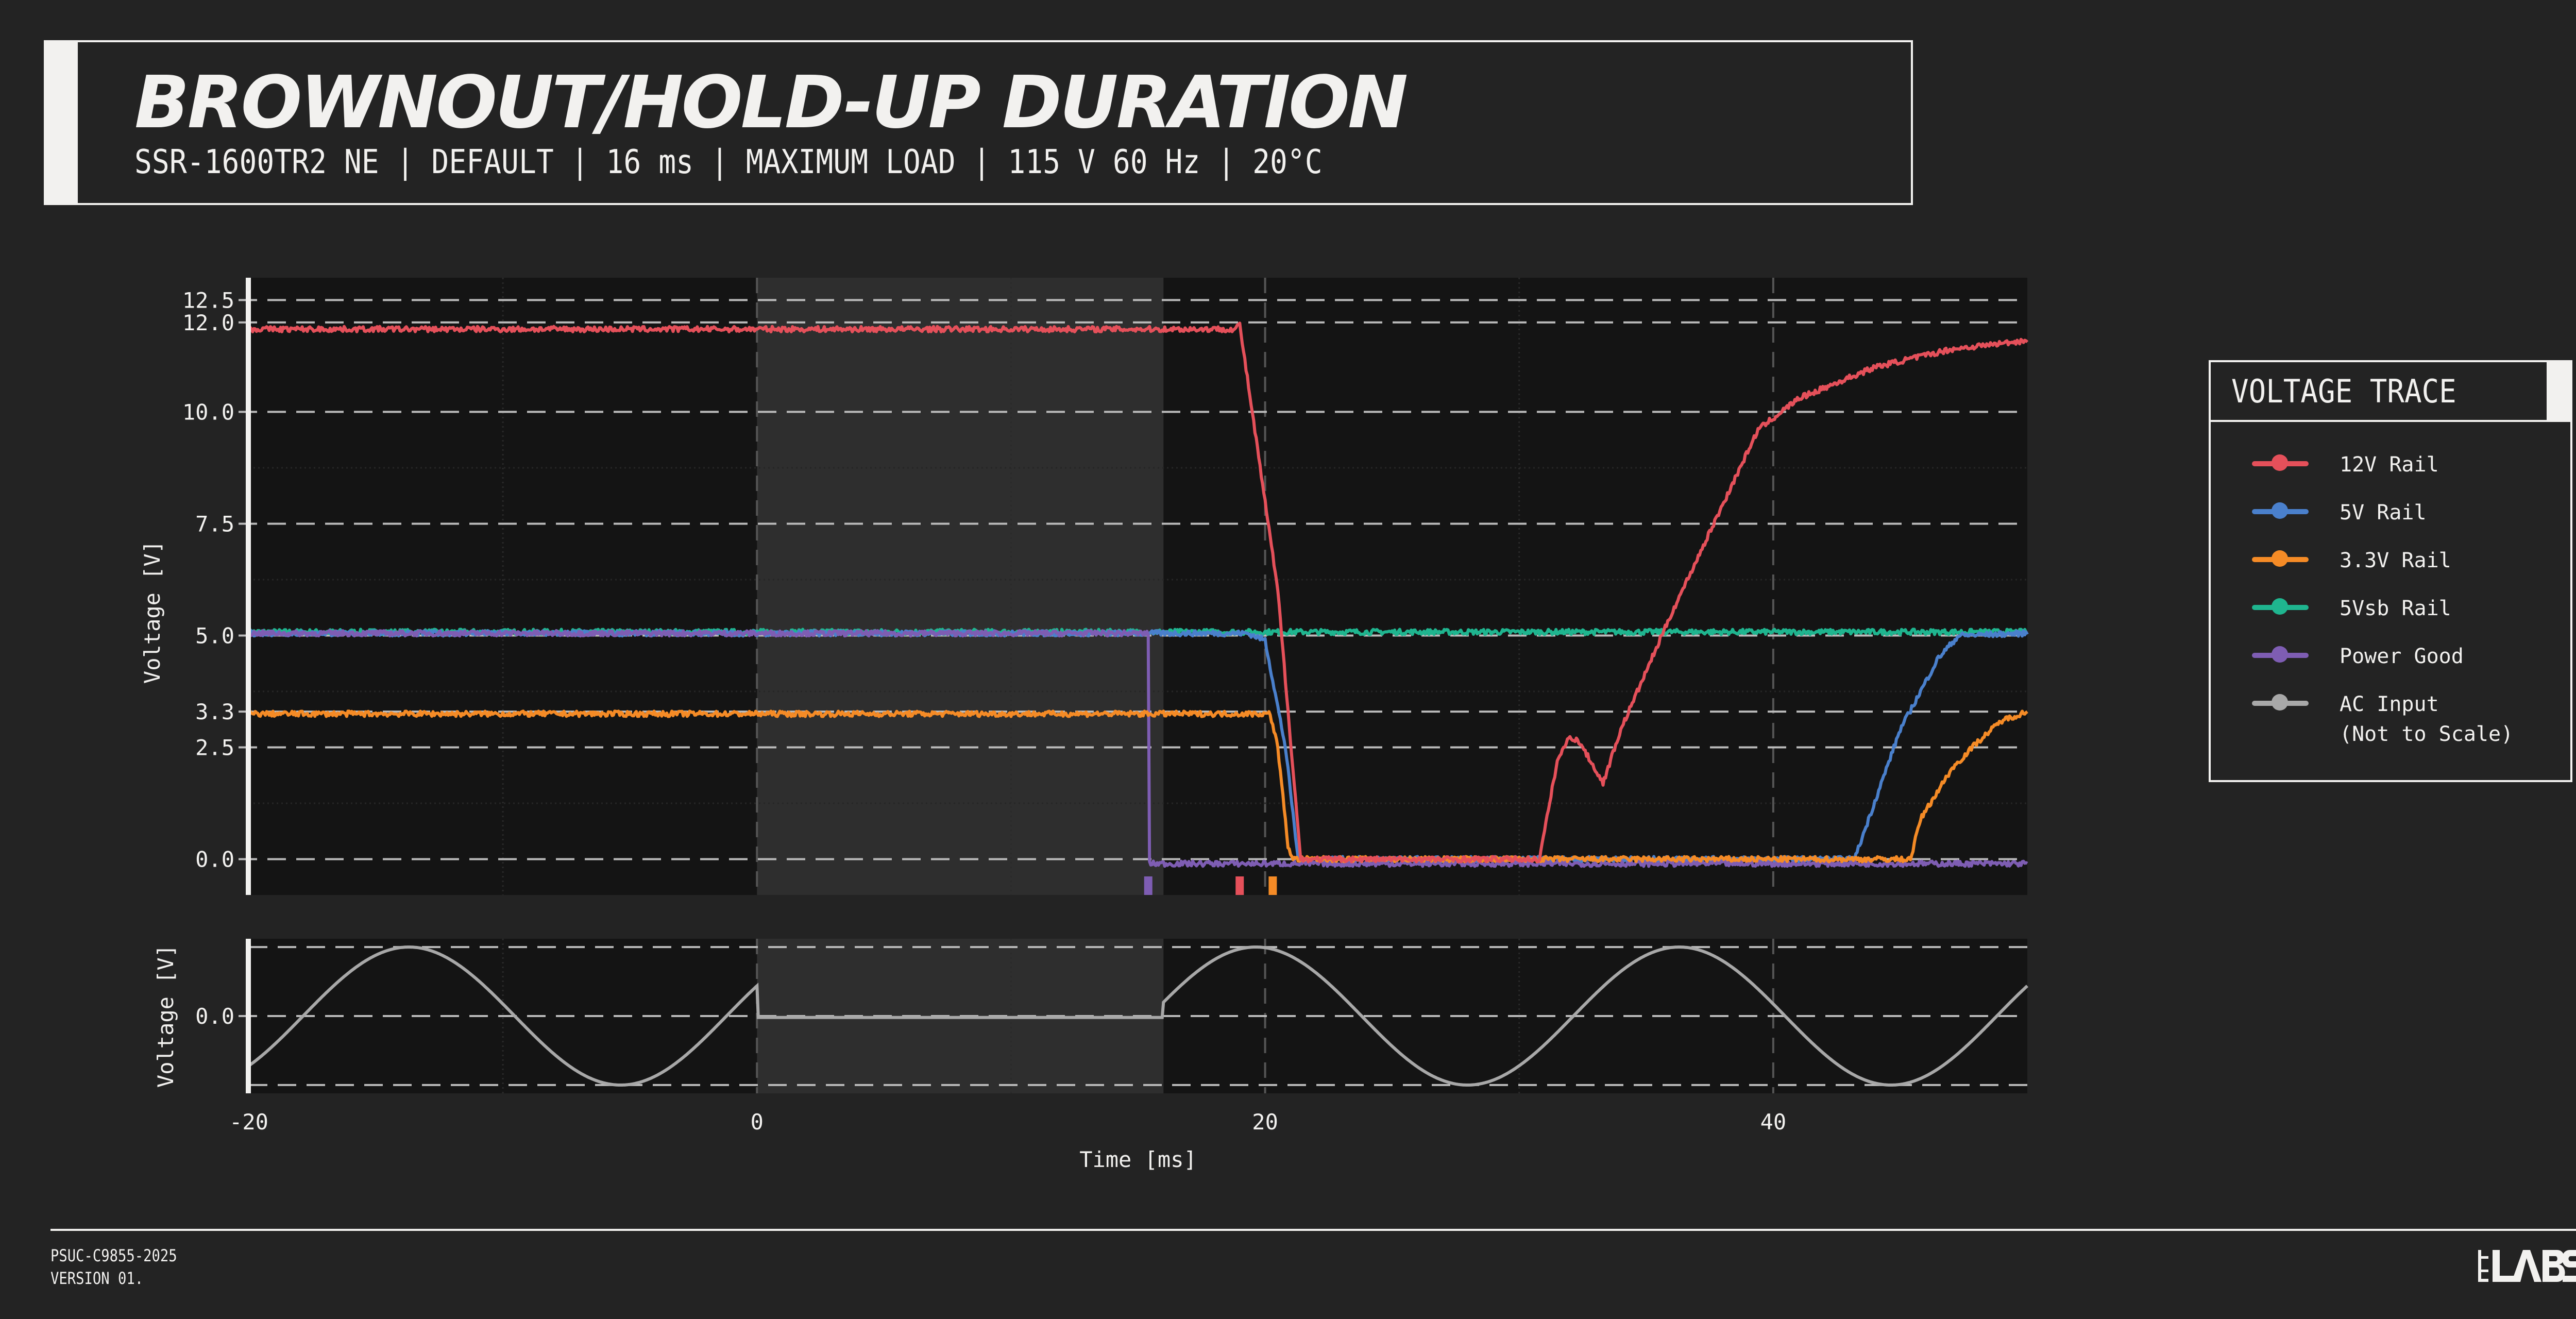 This screenshot has width=2576, height=1319. What do you see at coordinates (214, 523) in the screenshot?
I see `y-tick-label: 7.5` at bounding box center [214, 523].